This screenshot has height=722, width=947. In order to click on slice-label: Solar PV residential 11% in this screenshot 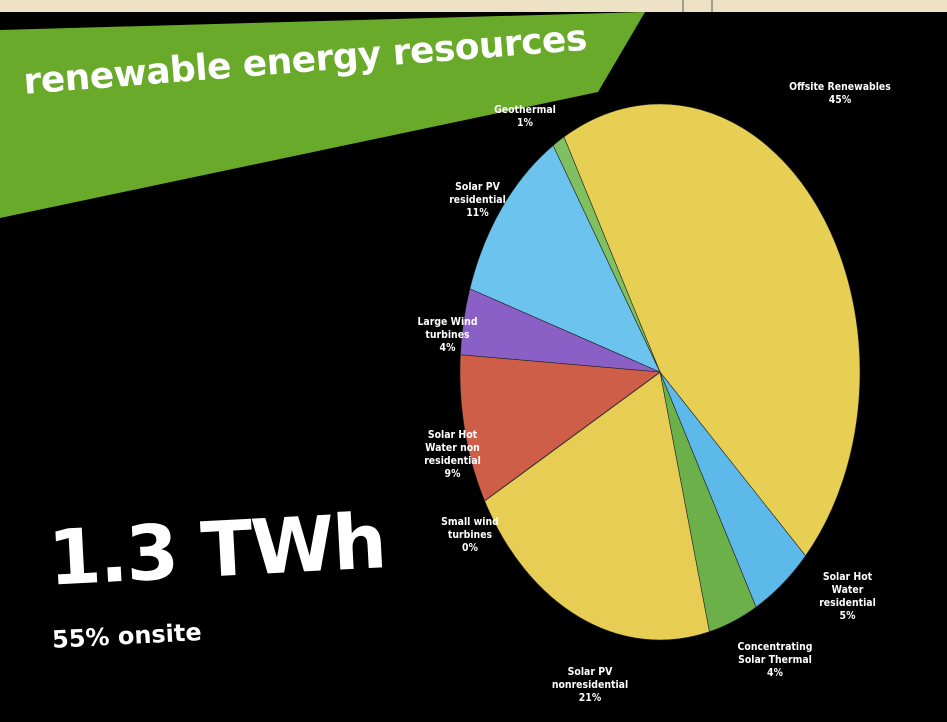, I will do `click(477, 199)`.